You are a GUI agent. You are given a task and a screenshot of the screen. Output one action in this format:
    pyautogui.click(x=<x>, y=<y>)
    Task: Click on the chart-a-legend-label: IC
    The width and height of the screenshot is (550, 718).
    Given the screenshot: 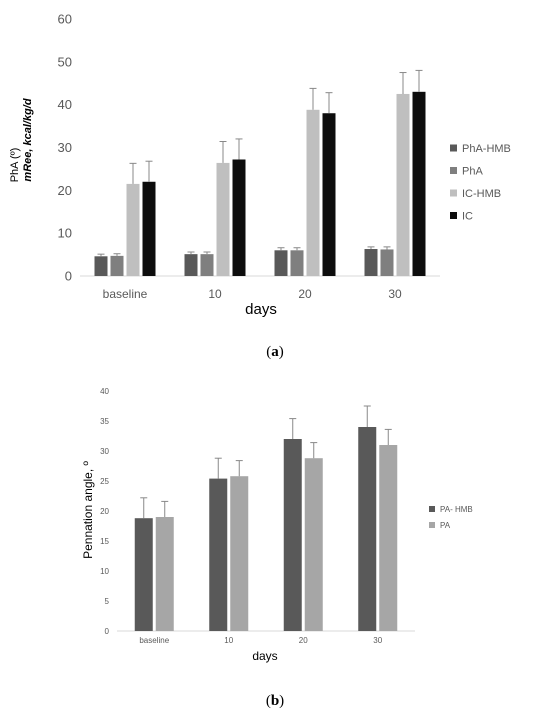 What is the action you would take?
    pyautogui.click(x=467, y=216)
    